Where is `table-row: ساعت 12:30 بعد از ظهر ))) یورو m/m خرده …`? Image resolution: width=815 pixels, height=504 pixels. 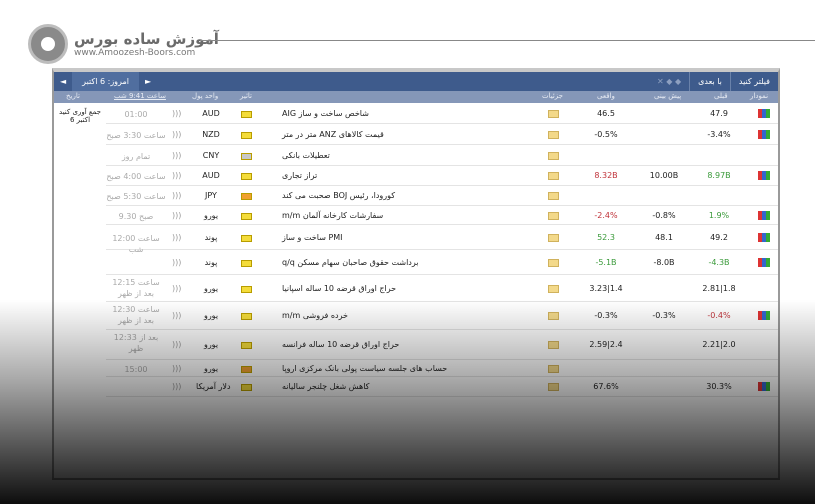 table-row: ساعت 12:30 بعد از ظهر ))) یورو m/m خرده … is located at coordinates (442, 316).